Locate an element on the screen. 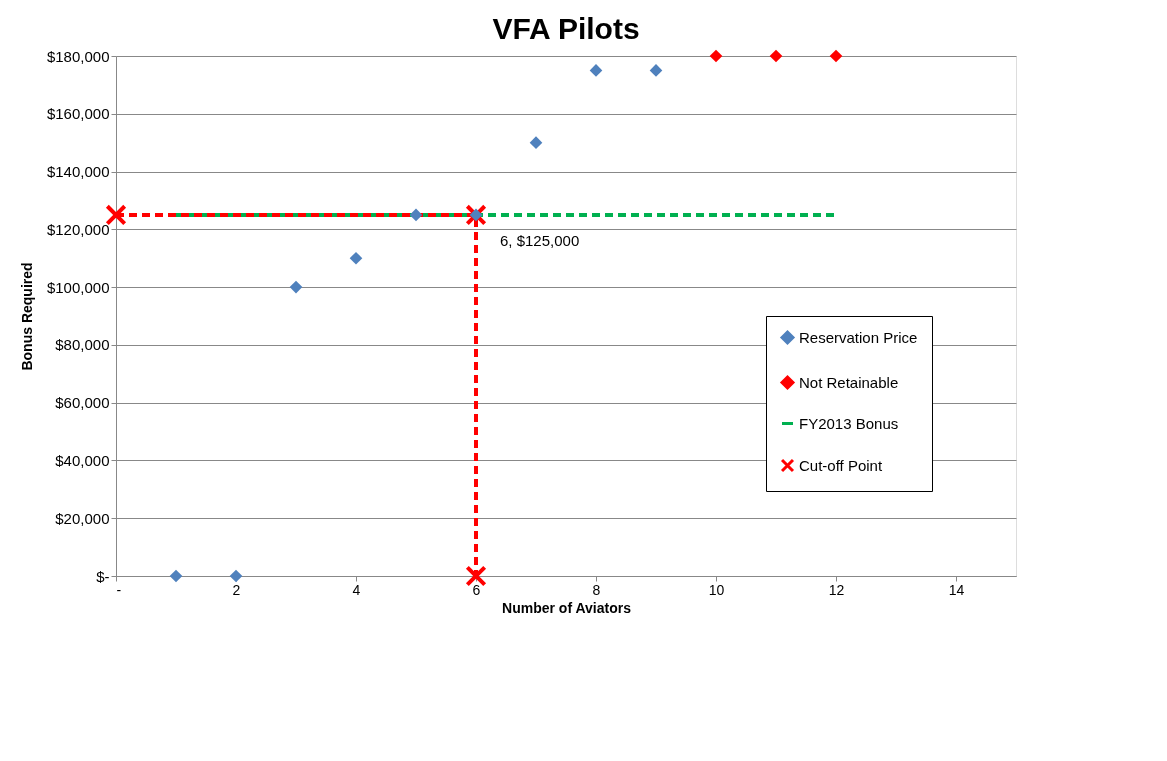  legend-label: FY2013 Bonus is located at coordinates (849, 423).